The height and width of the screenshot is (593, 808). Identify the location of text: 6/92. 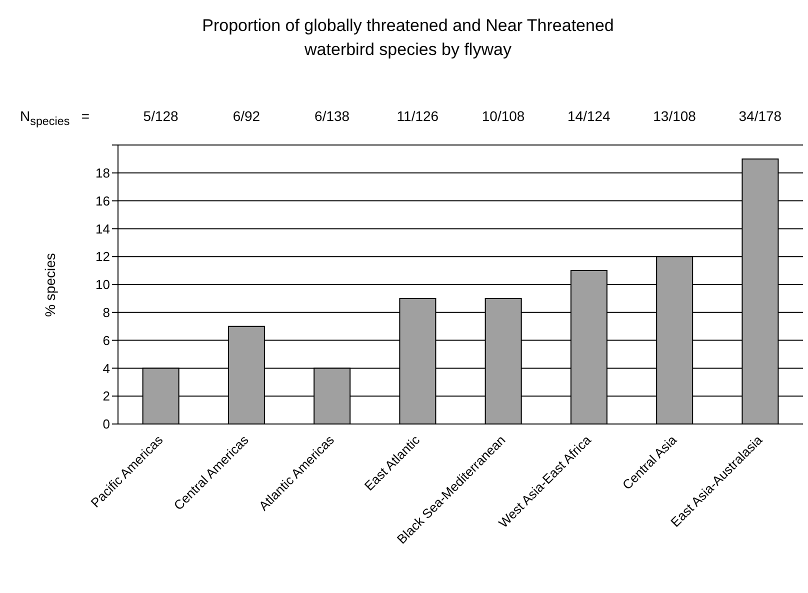
(246, 116).